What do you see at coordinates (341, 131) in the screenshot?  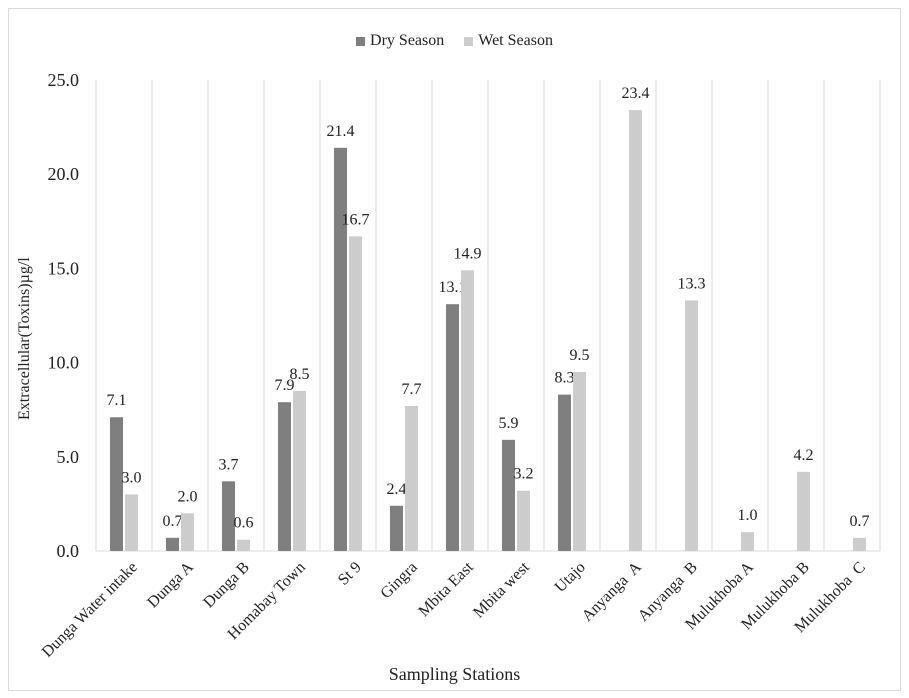 I see `data-label-dry: 21.4` at bounding box center [341, 131].